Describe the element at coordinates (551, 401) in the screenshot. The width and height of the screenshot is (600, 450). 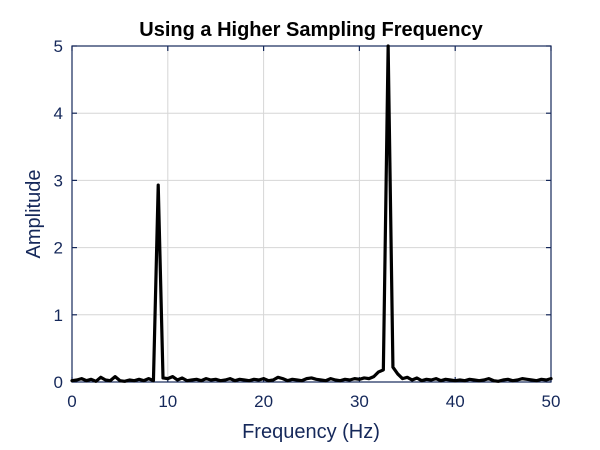
I see `x-tick-label: 50` at that location.